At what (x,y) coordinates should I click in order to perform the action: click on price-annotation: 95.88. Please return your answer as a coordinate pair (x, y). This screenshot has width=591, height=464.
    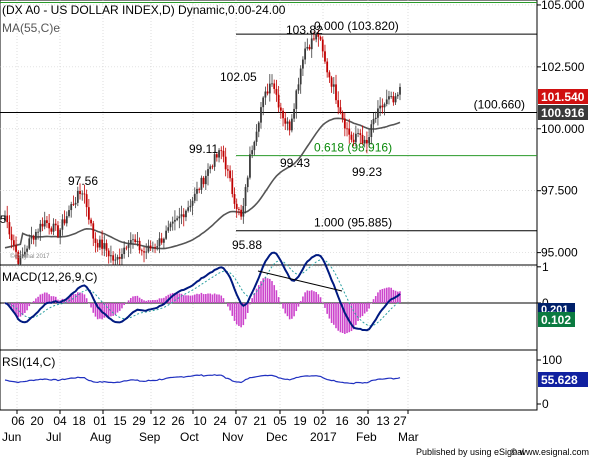
    Looking at the image, I should click on (247, 245).